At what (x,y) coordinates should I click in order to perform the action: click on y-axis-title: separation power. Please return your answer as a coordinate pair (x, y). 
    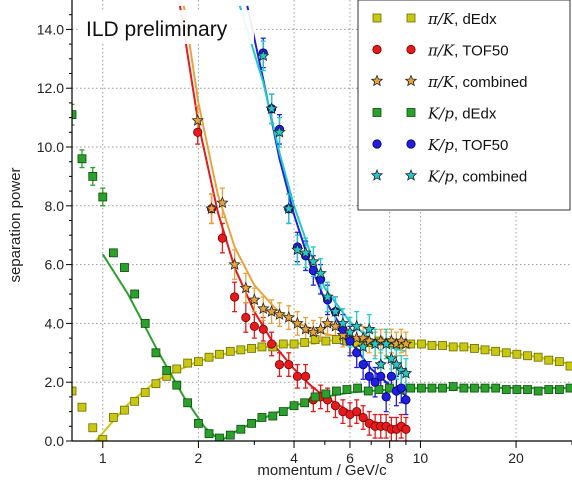
    Looking at the image, I should click on (15, 224).